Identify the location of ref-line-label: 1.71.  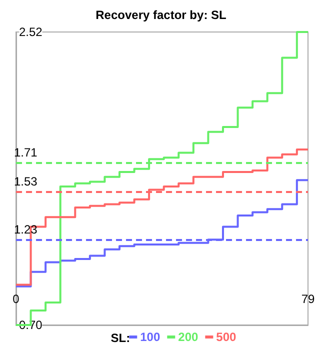
(26, 152).